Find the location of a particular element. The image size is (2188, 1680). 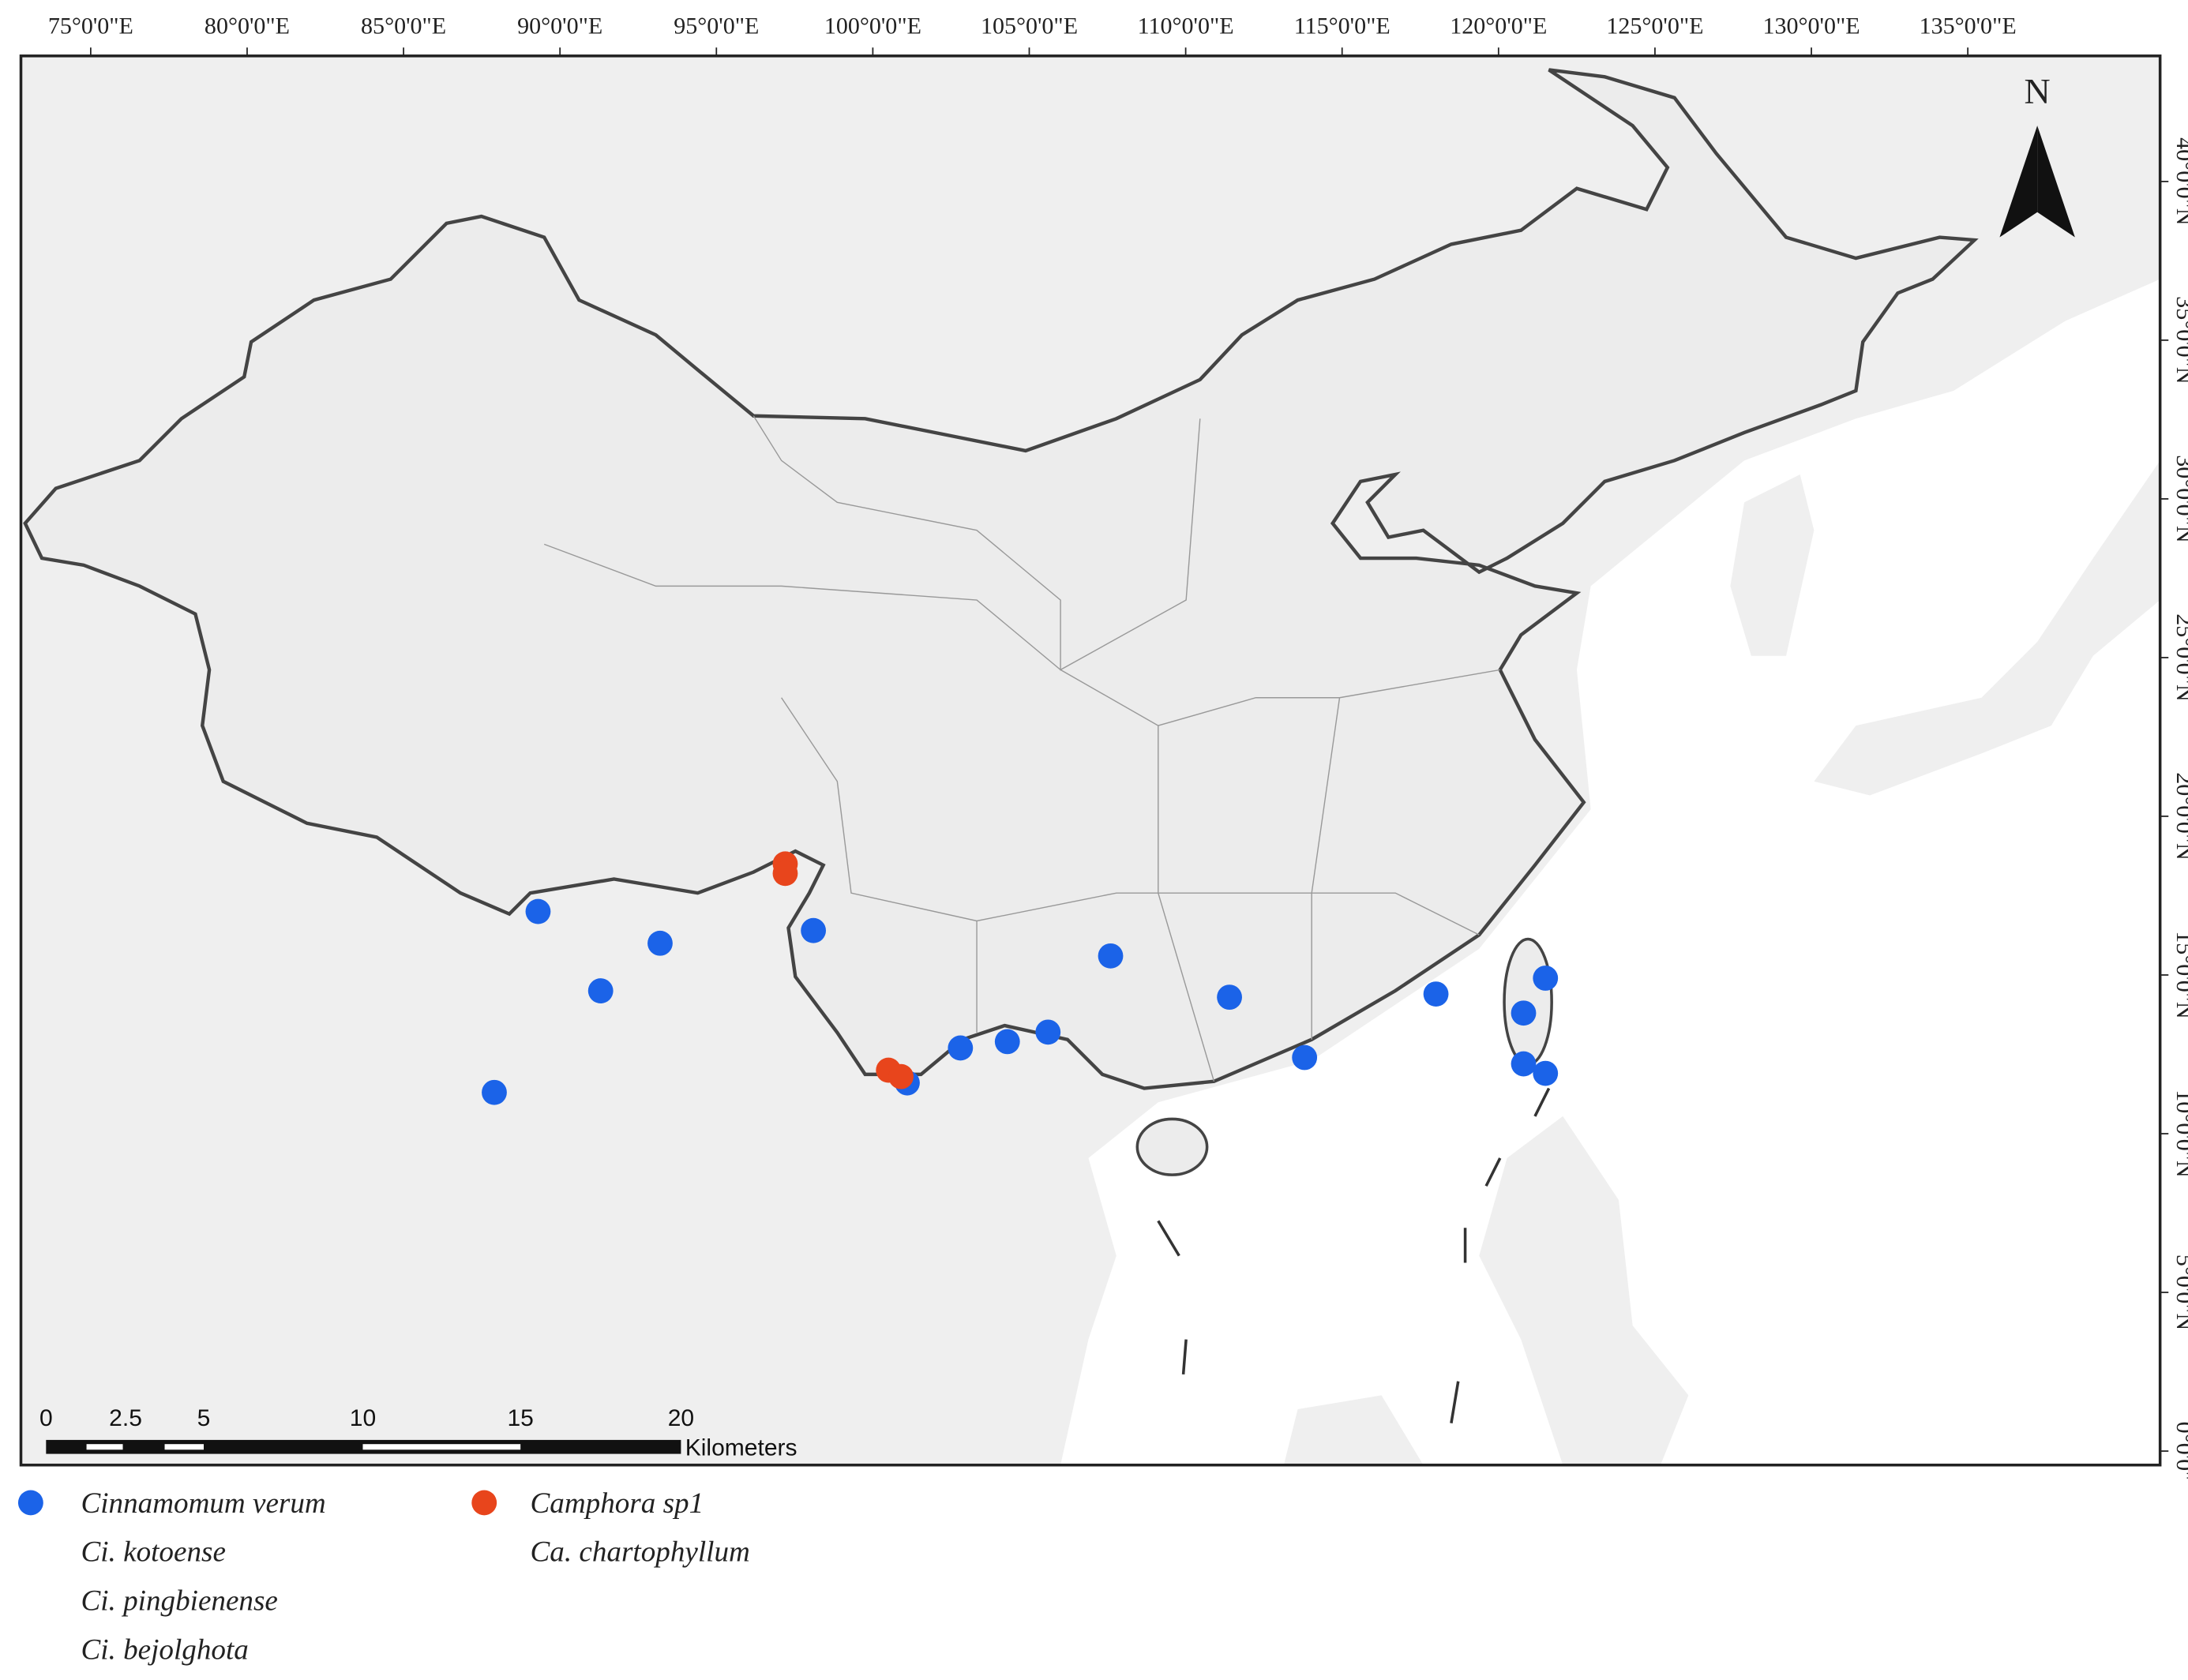

scale-bar: 0 2.5 5 10 15 20 Kilometers is located at coordinates (419, 1433).